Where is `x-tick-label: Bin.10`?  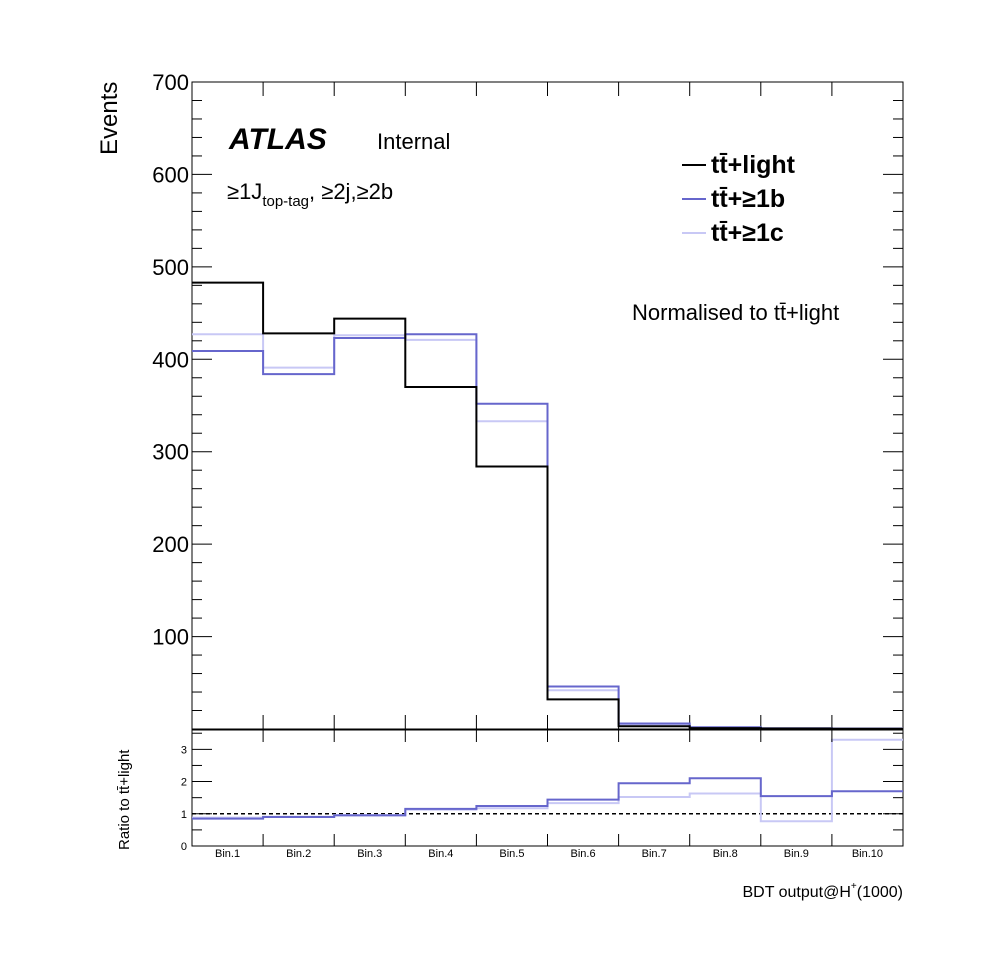 x-tick-label: Bin.10 is located at coordinates (867, 854).